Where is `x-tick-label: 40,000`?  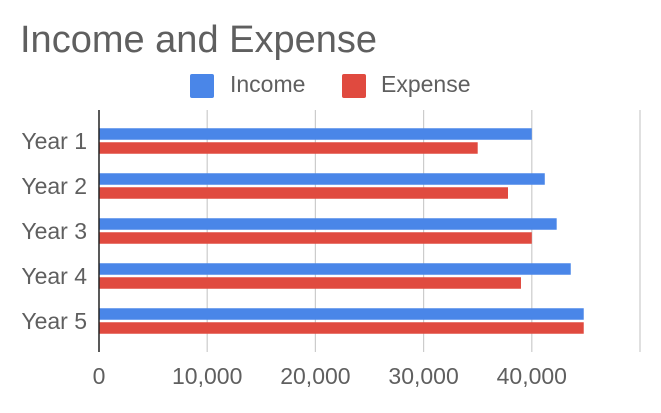
x-tick-label: 40,000 is located at coordinates (532, 376).